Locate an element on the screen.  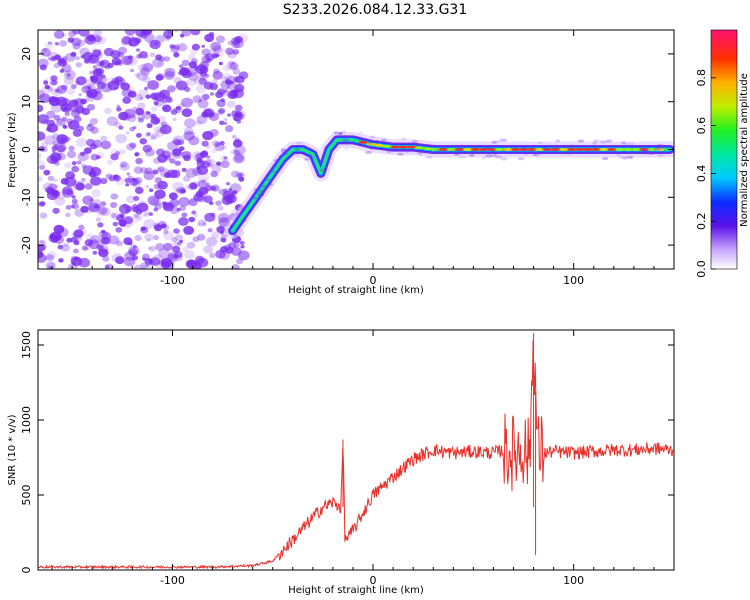
colorbar-tick-label: 0.2 is located at coordinates (701, 221).